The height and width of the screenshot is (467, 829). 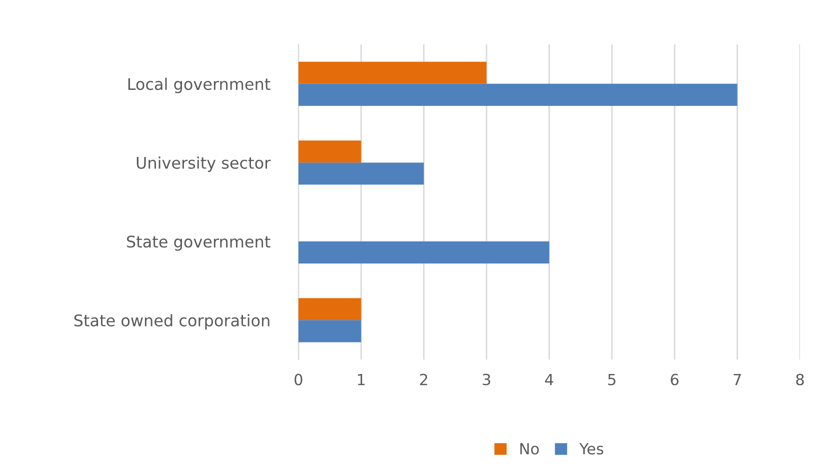 I want to click on x-tick-label: 4, so click(x=549, y=380).